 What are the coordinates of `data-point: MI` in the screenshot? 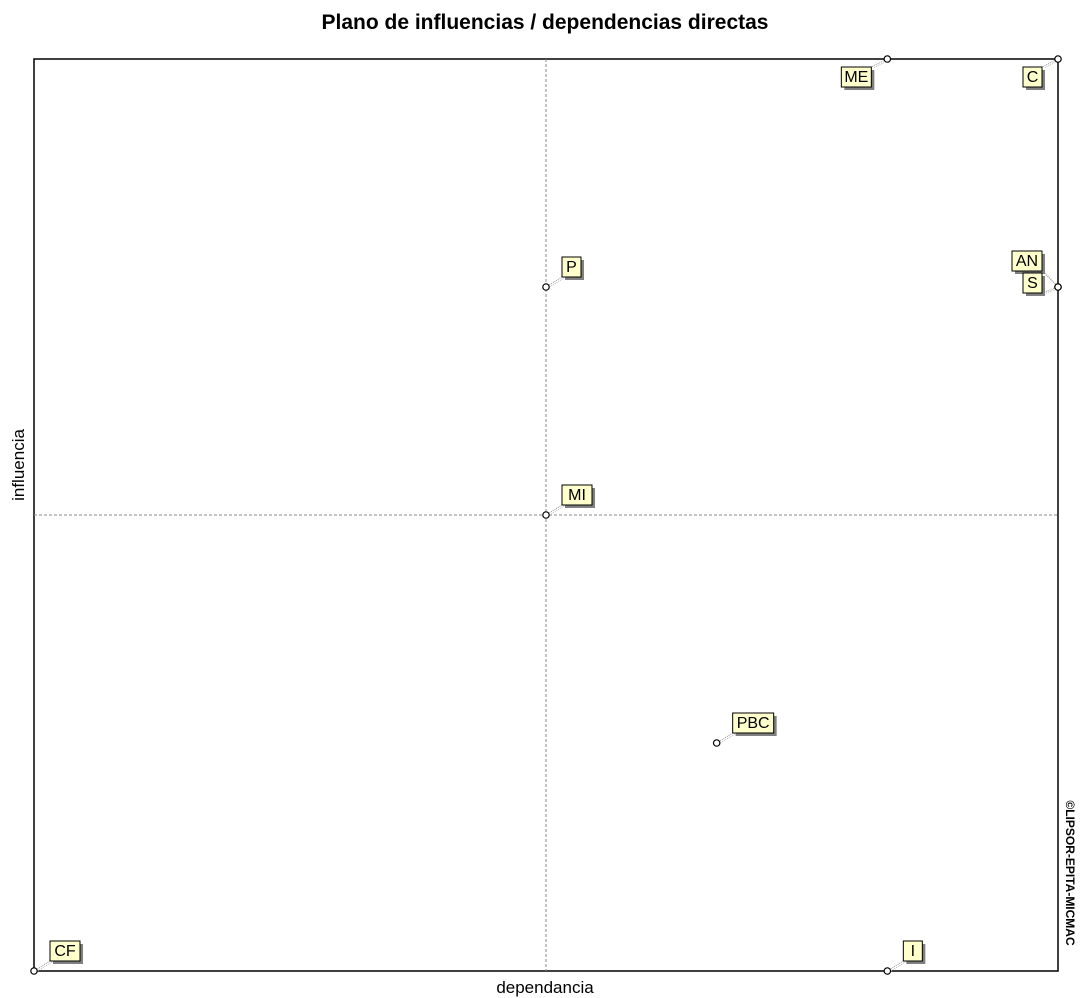 It's located at (568, 501).